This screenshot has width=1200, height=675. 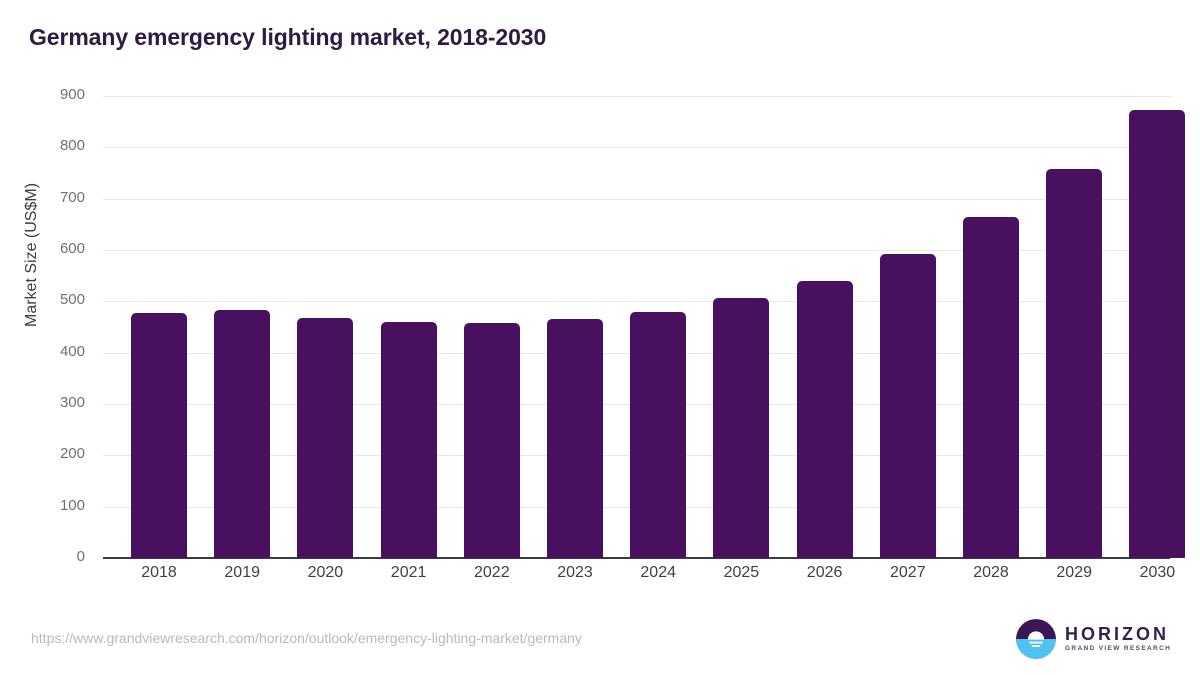 I want to click on x-axis-tick-label-2020: 2020, so click(x=325, y=572).